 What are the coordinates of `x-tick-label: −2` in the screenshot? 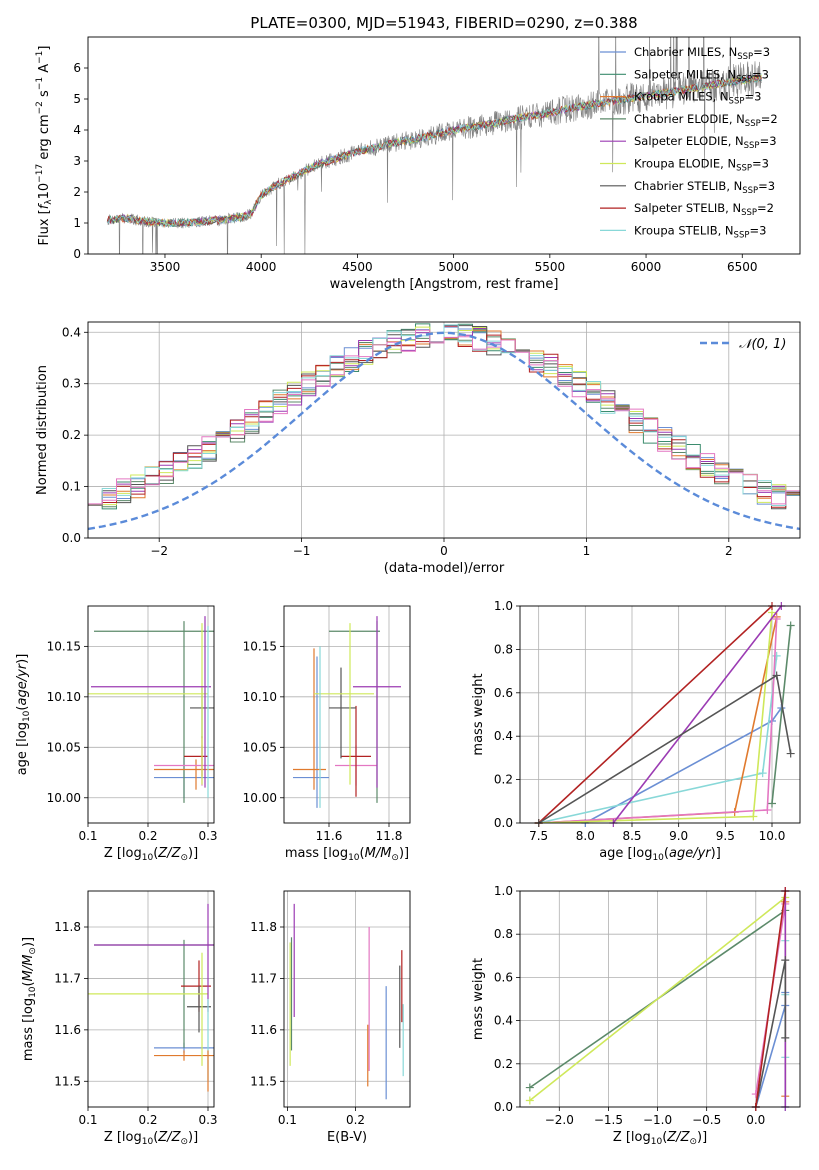 It's located at (159, 551).